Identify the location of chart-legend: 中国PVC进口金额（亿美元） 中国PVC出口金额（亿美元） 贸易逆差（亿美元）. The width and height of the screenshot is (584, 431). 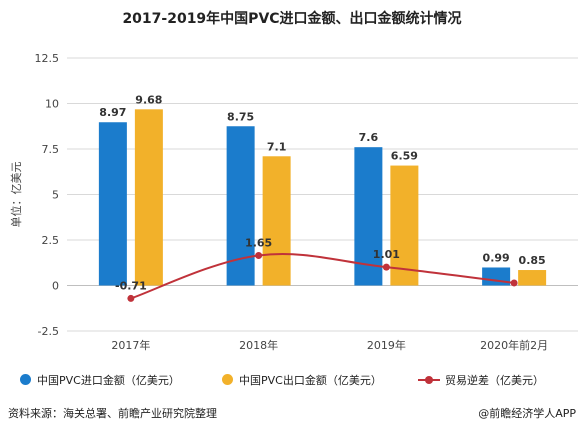
(292, 381).